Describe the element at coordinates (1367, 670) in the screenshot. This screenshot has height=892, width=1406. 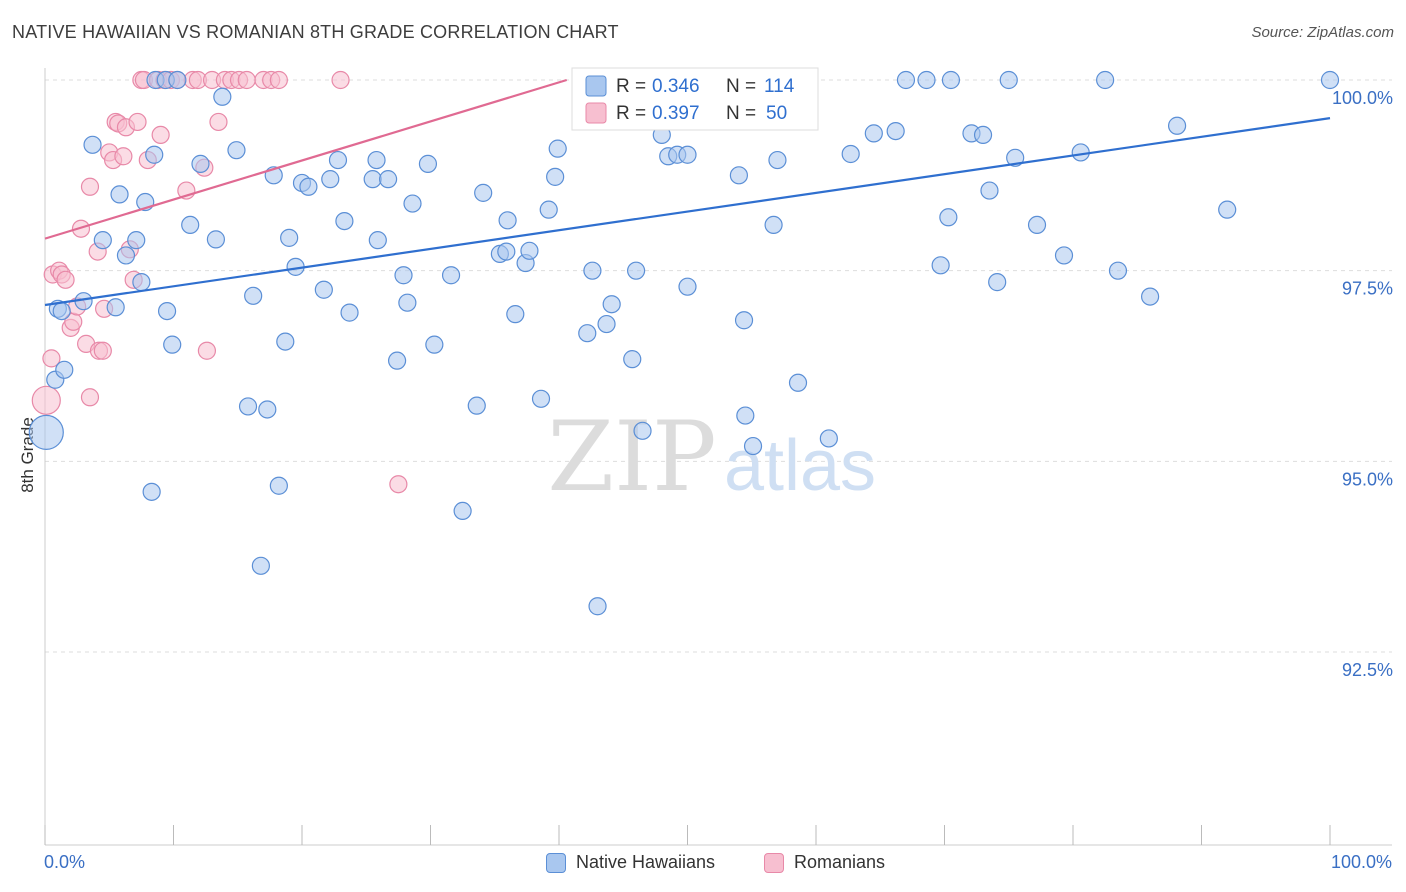
I see `y-tick-label: 92.5%` at that location.